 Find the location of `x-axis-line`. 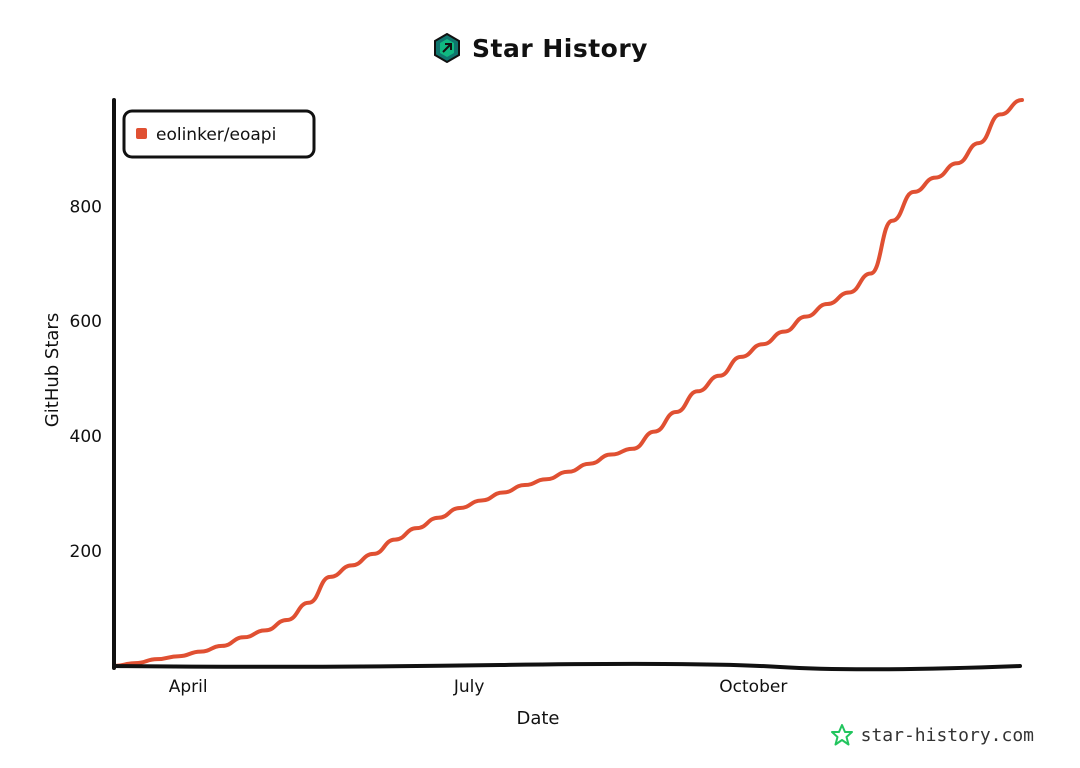

x-axis-line is located at coordinates (567, 666).